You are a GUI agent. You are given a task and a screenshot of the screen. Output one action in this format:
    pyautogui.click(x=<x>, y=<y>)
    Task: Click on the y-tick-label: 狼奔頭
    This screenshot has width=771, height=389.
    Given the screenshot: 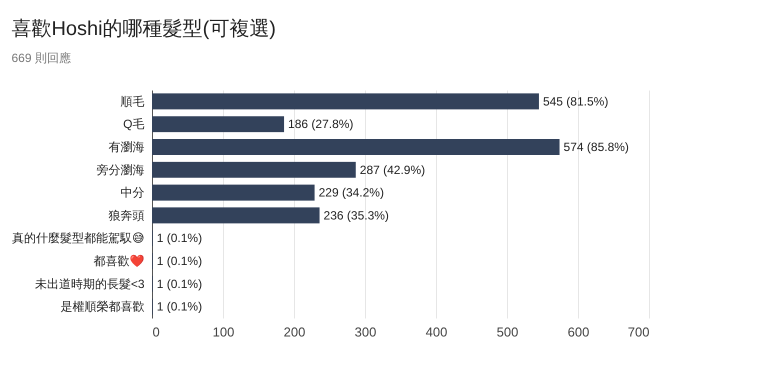 What is the action you would take?
    pyautogui.click(x=126, y=215)
    